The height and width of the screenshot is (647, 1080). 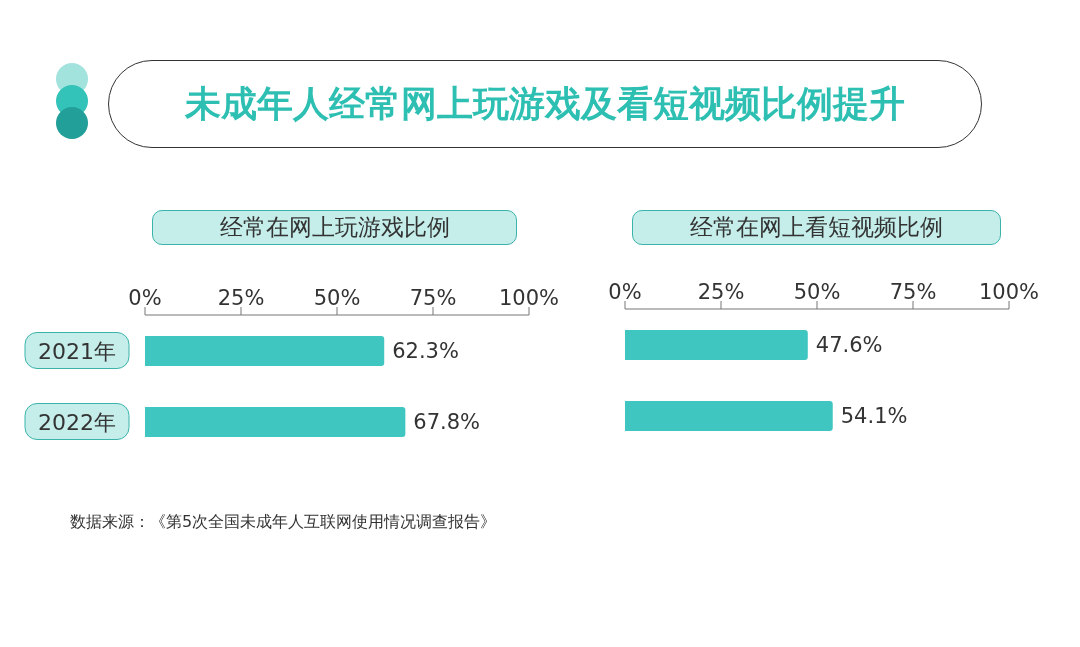 I want to click on chart-title: 未成年人经常网上玩游戏及看短视频比例提升, so click(x=545, y=104).